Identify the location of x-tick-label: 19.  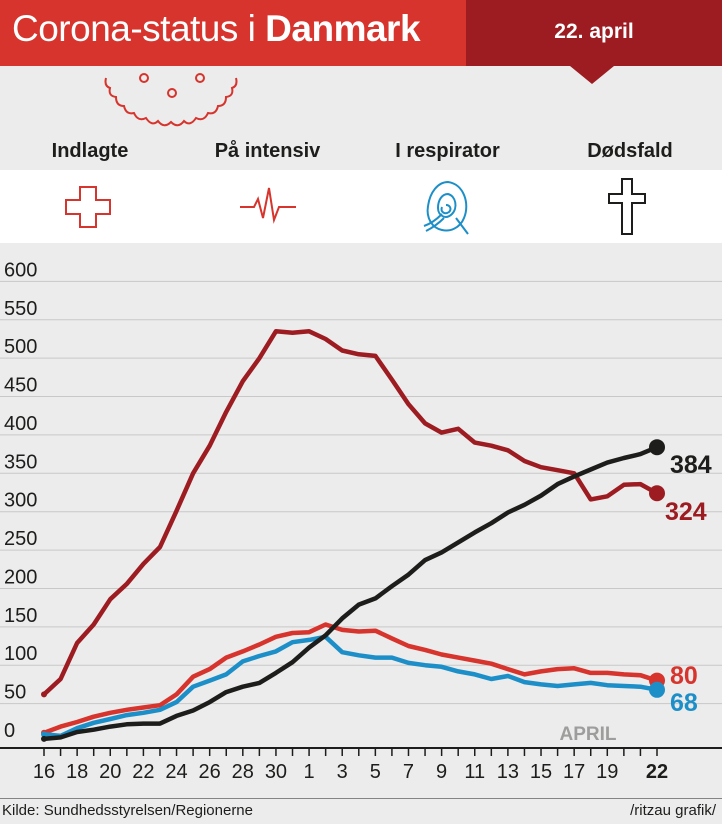
(607, 772).